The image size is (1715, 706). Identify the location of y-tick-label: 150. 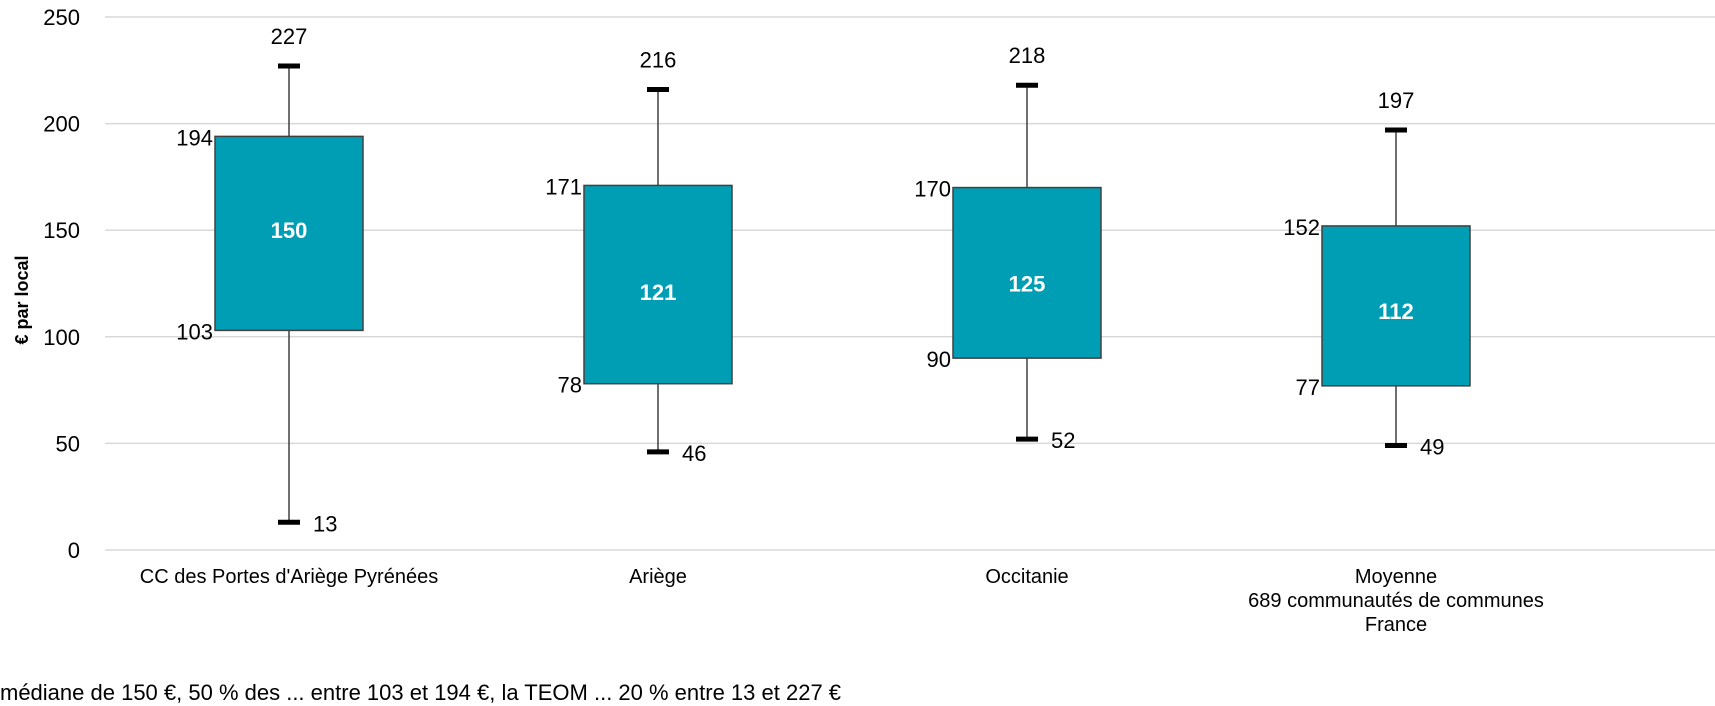
(61, 230).